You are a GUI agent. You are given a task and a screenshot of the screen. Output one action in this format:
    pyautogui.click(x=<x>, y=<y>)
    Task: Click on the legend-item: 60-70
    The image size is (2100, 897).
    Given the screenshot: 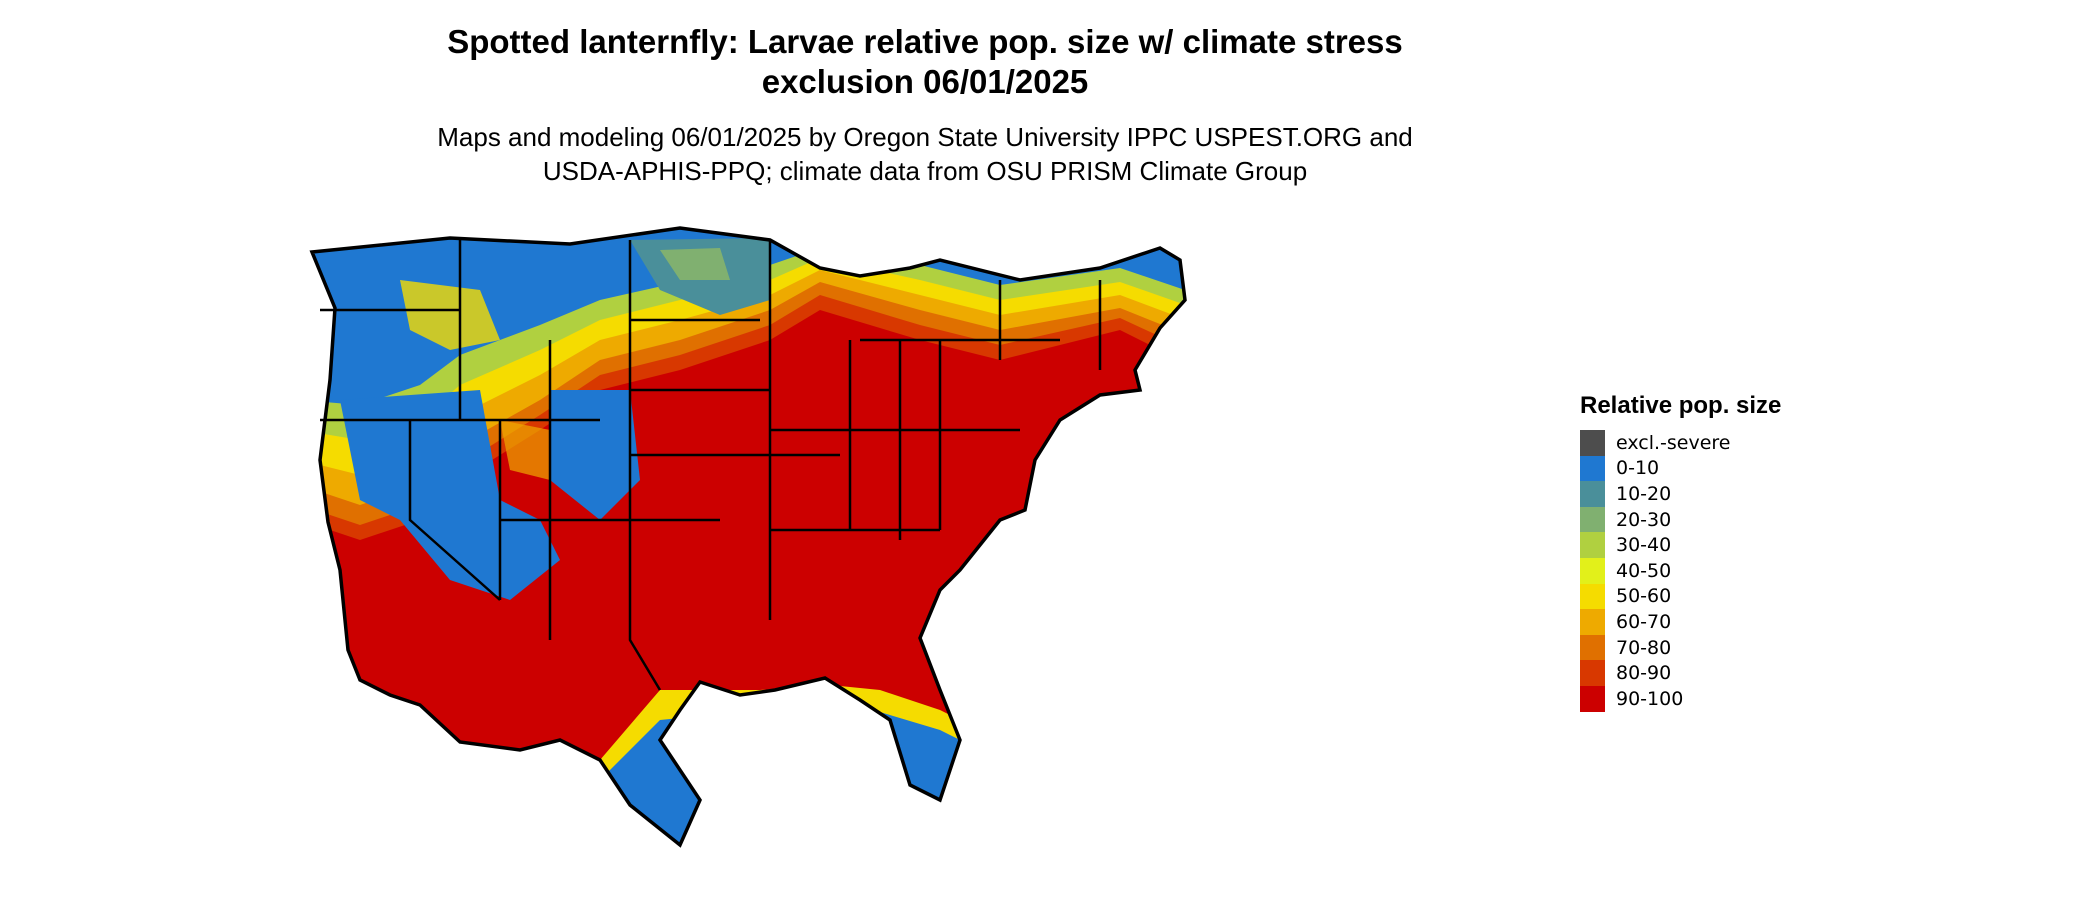 What is the action you would take?
    pyautogui.click(x=1680, y=622)
    